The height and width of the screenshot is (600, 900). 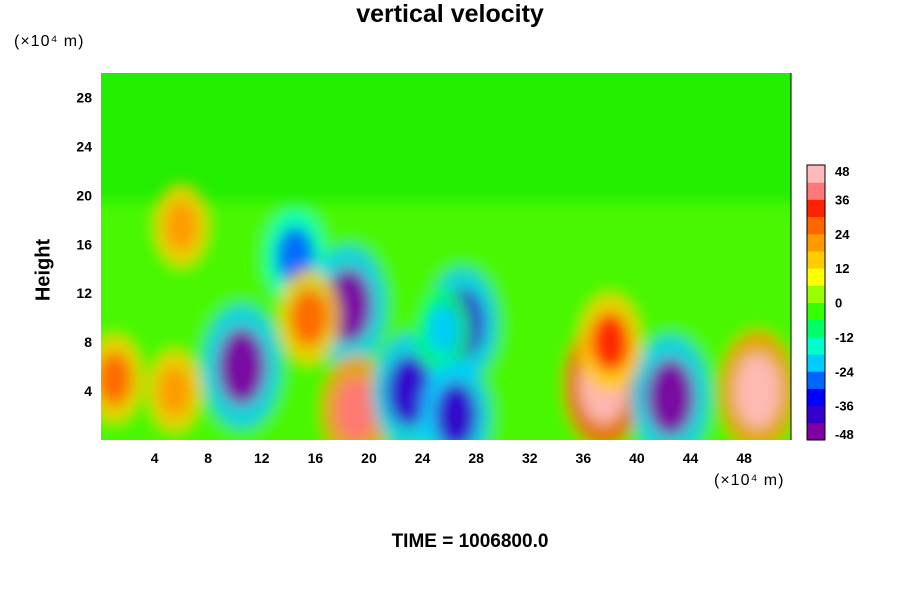 I want to click on colorbar-tick-label: 24, so click(x=842, y=234).